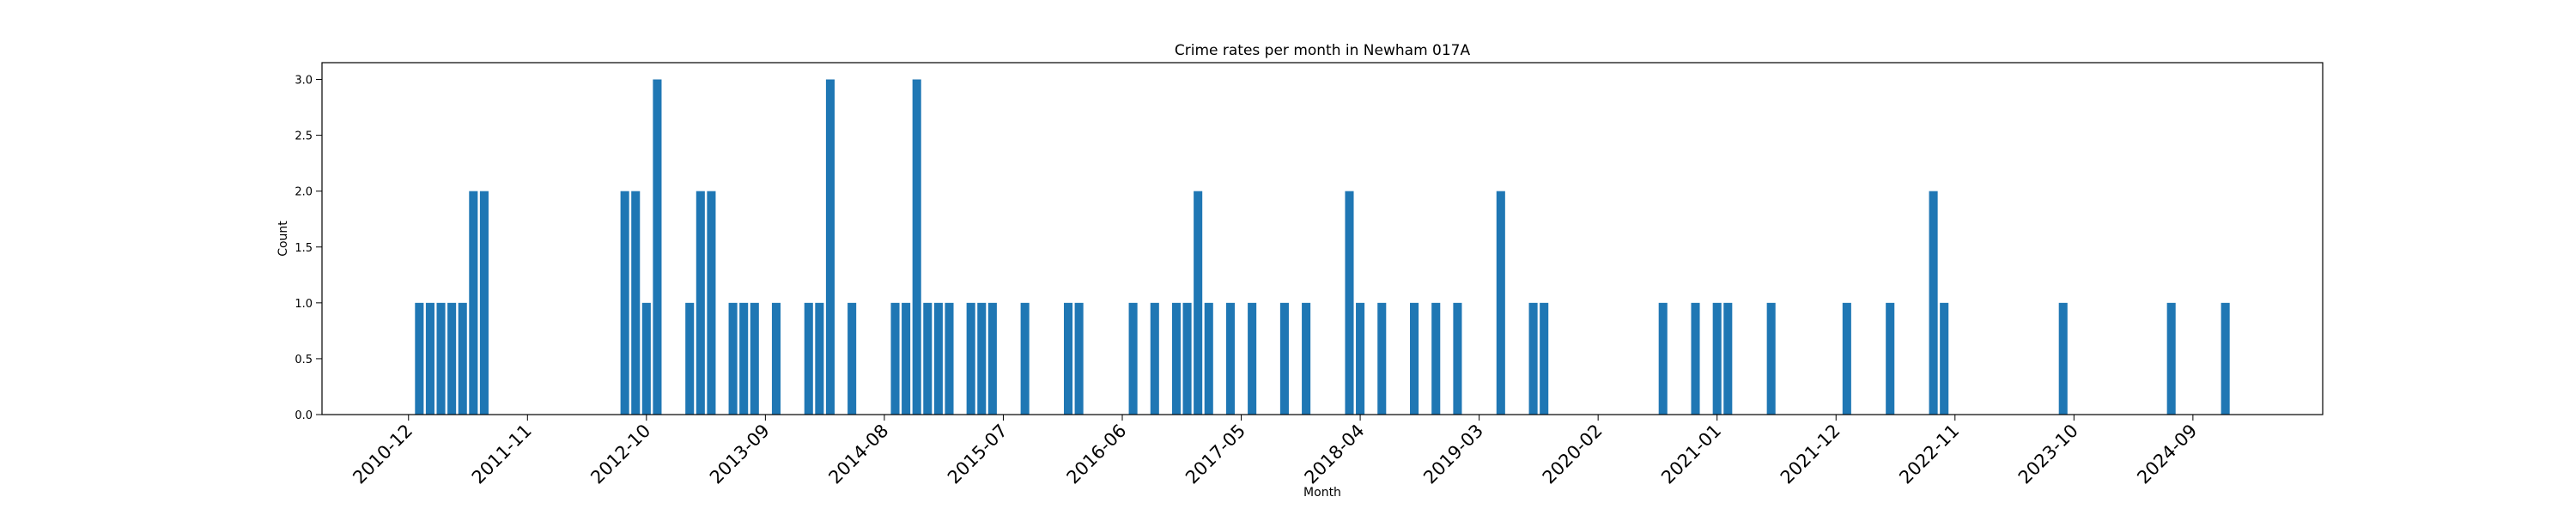 This screenshot has height=515, width=2576. Describe the element at coordinates (304, 248) in the screenshot. I see `y-tick-label: 1.5` at that location.